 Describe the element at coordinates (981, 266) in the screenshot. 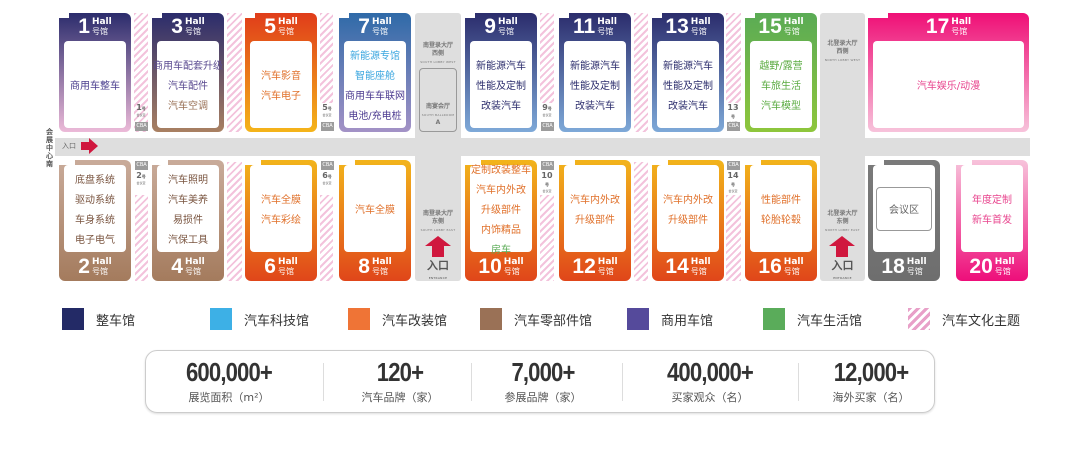

I see `hall-number: 20` at that location.